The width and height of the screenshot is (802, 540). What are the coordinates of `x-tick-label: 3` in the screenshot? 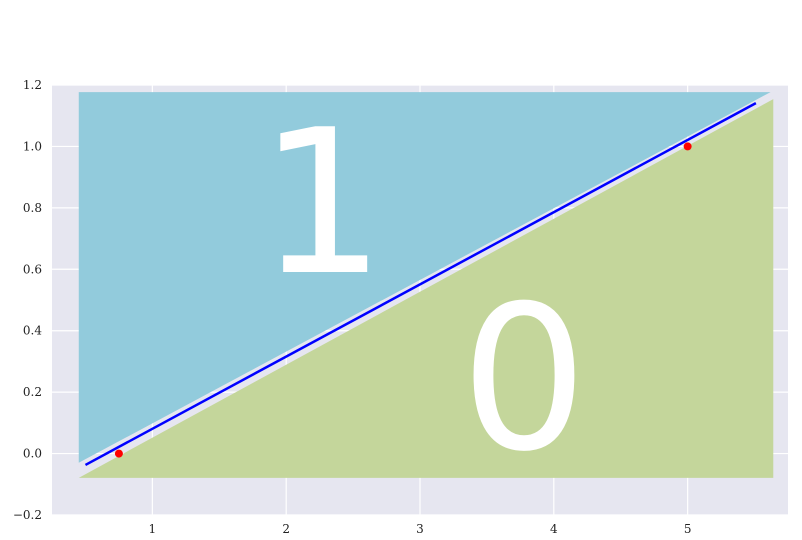 It's located at (420, 529).